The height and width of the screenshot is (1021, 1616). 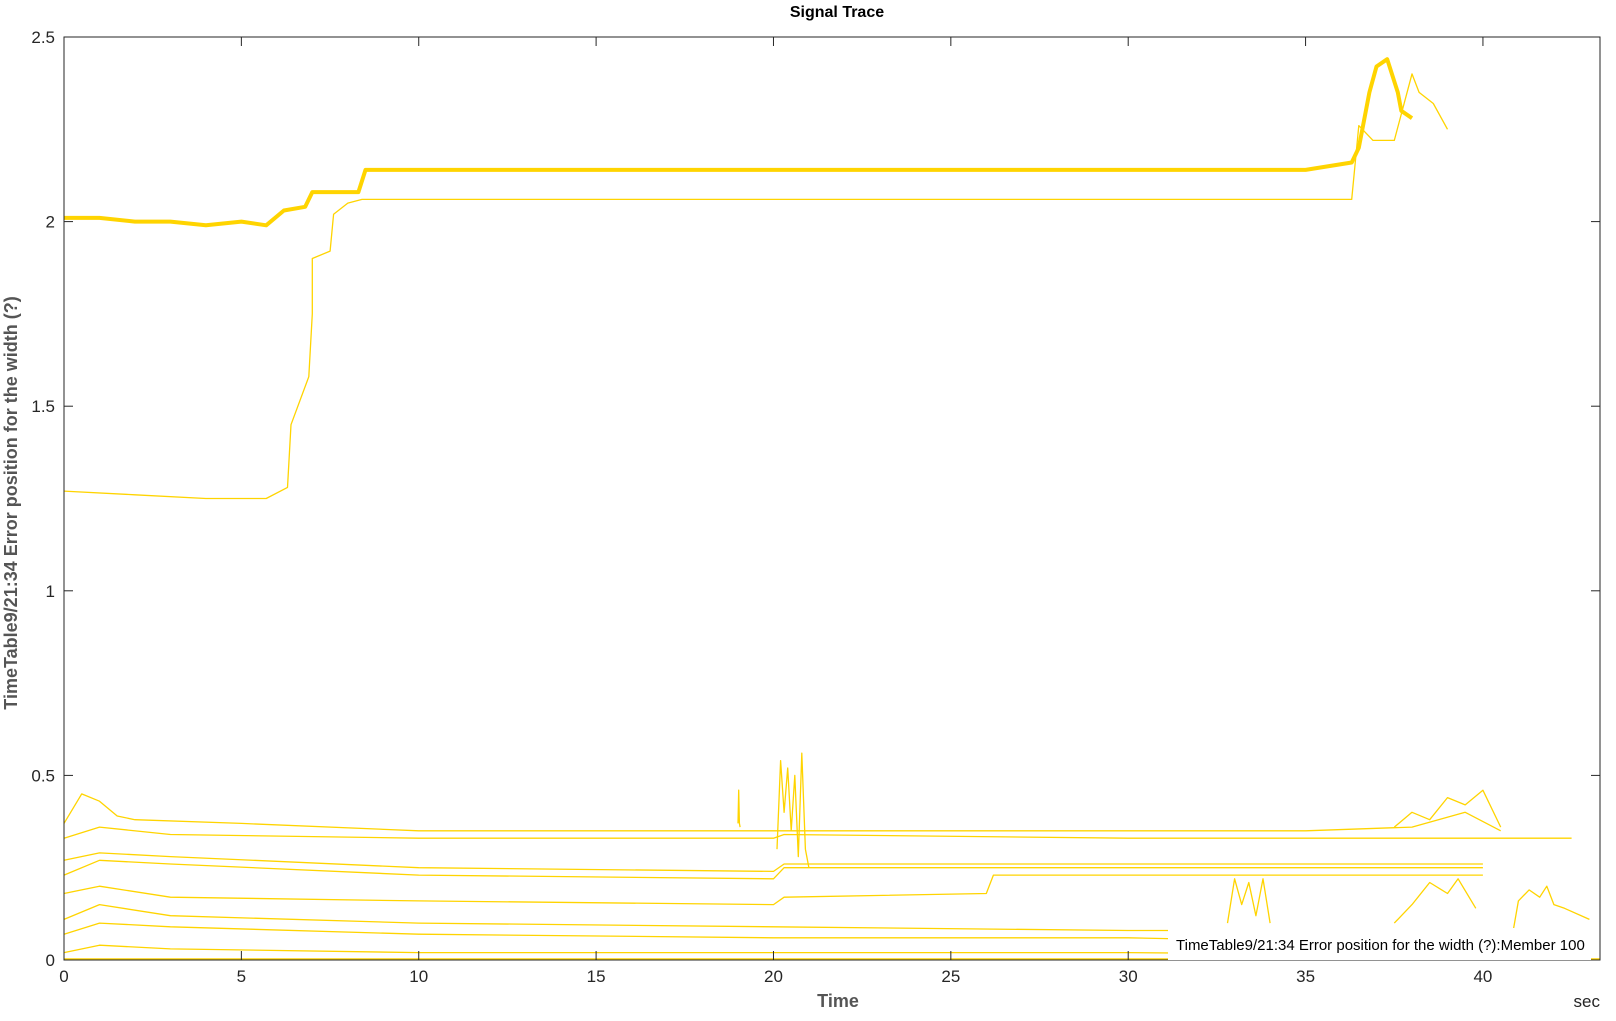 What do you see at coordinates (838, 1001) in the screenshot?
I see `x-axis-label: Time` at bounding box center [838, 1001].